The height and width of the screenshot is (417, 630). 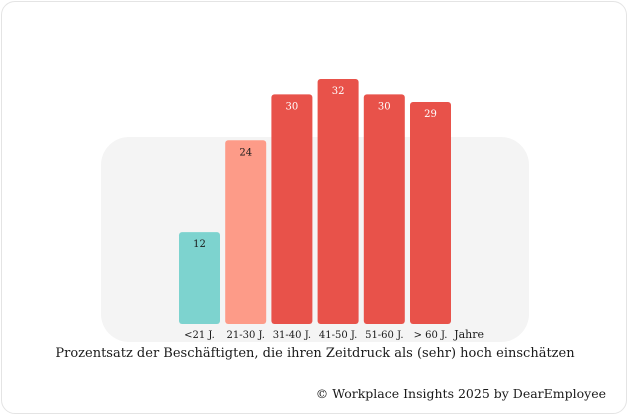 I want to click on data-label-2: 30, so click(x=292, y=106).